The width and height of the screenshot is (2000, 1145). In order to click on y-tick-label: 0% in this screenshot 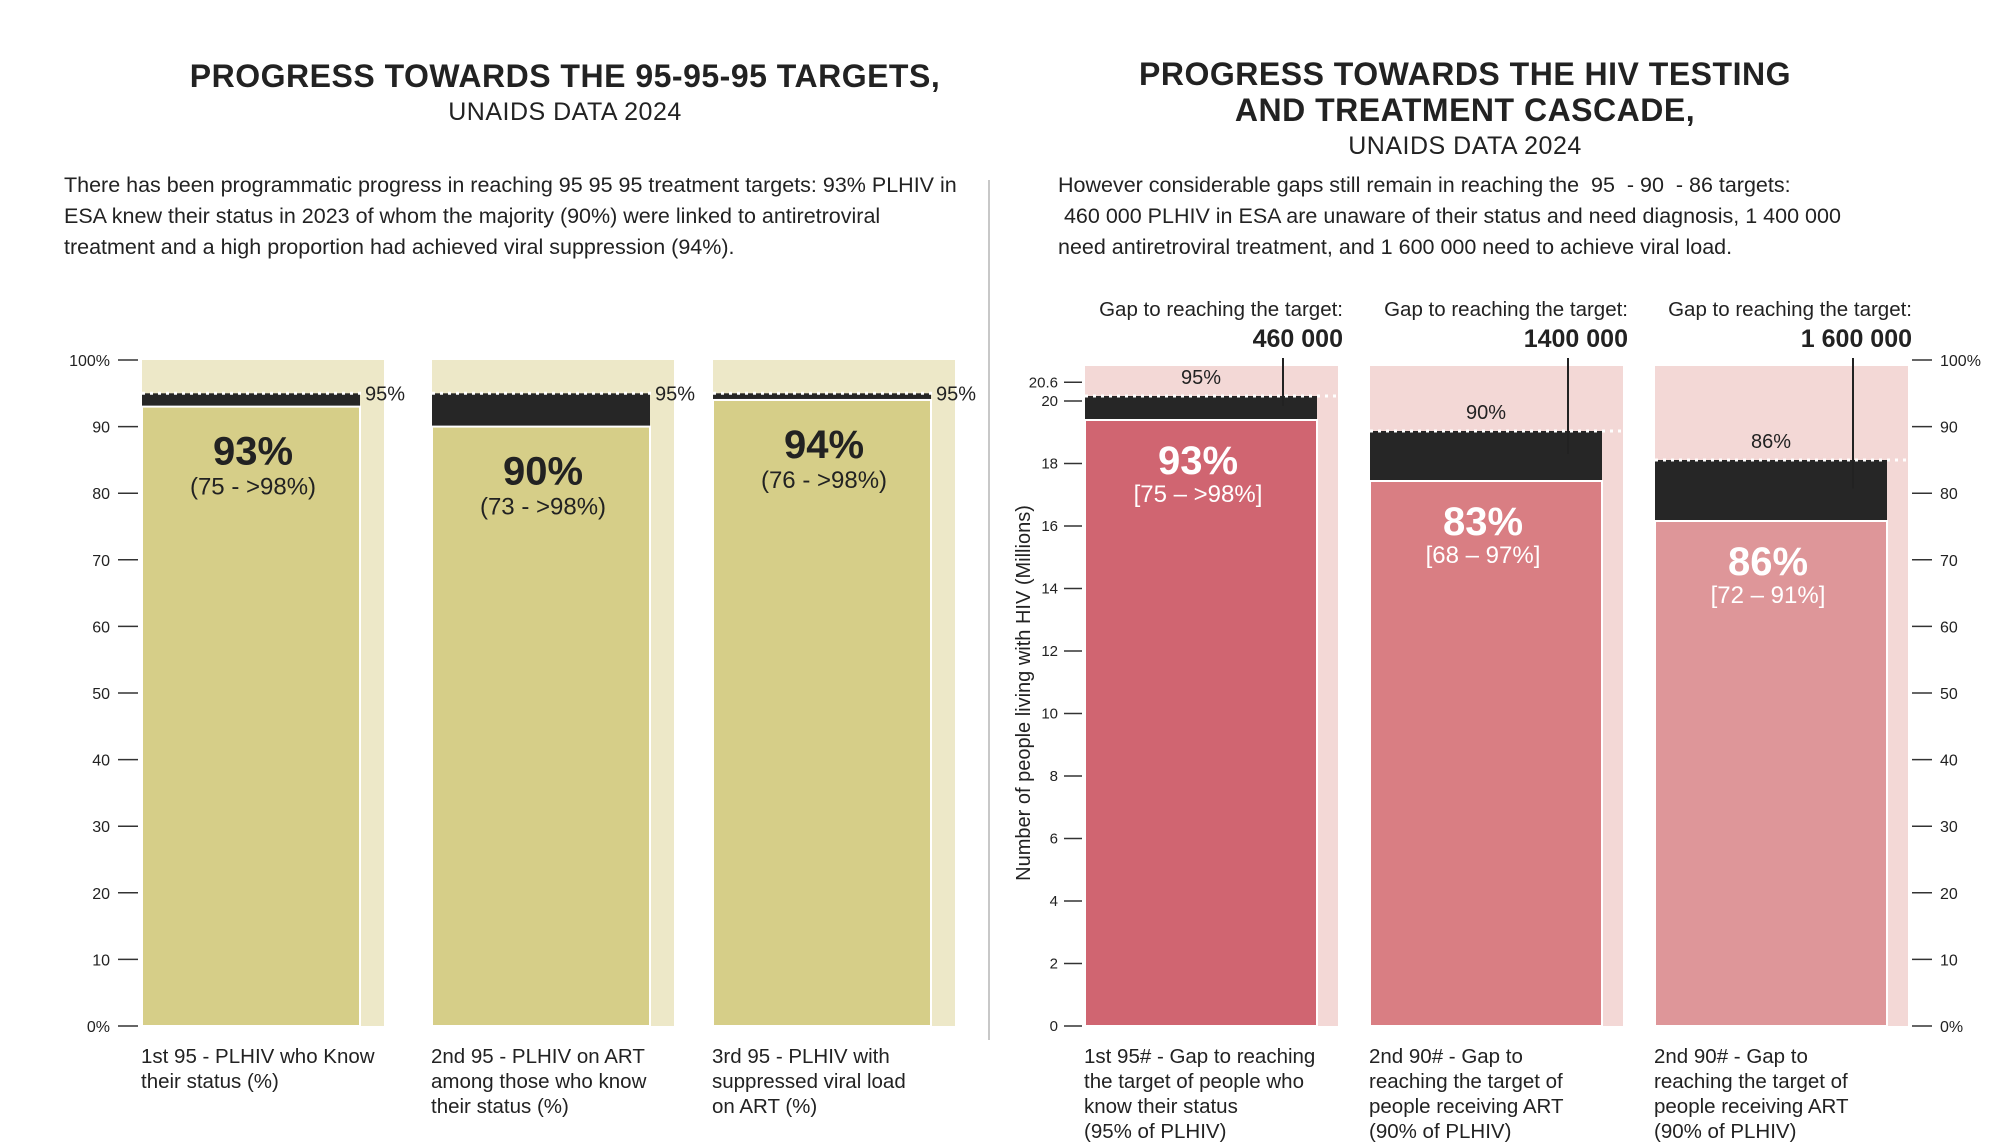, I will do `click(98, 1027)`.